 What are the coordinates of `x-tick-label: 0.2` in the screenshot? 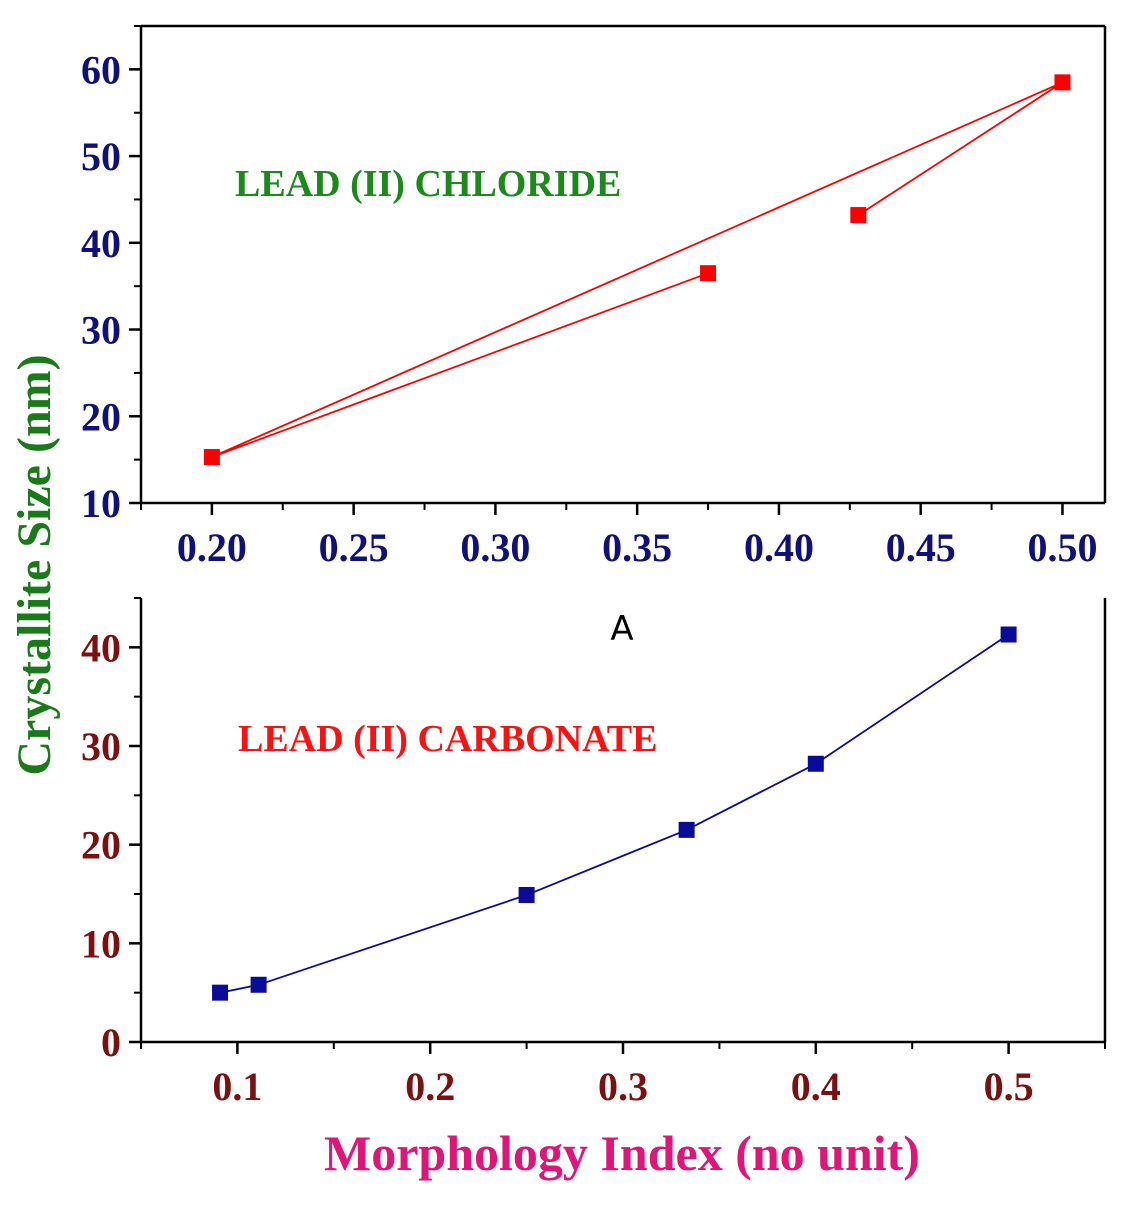 It's located at (430, 1086).